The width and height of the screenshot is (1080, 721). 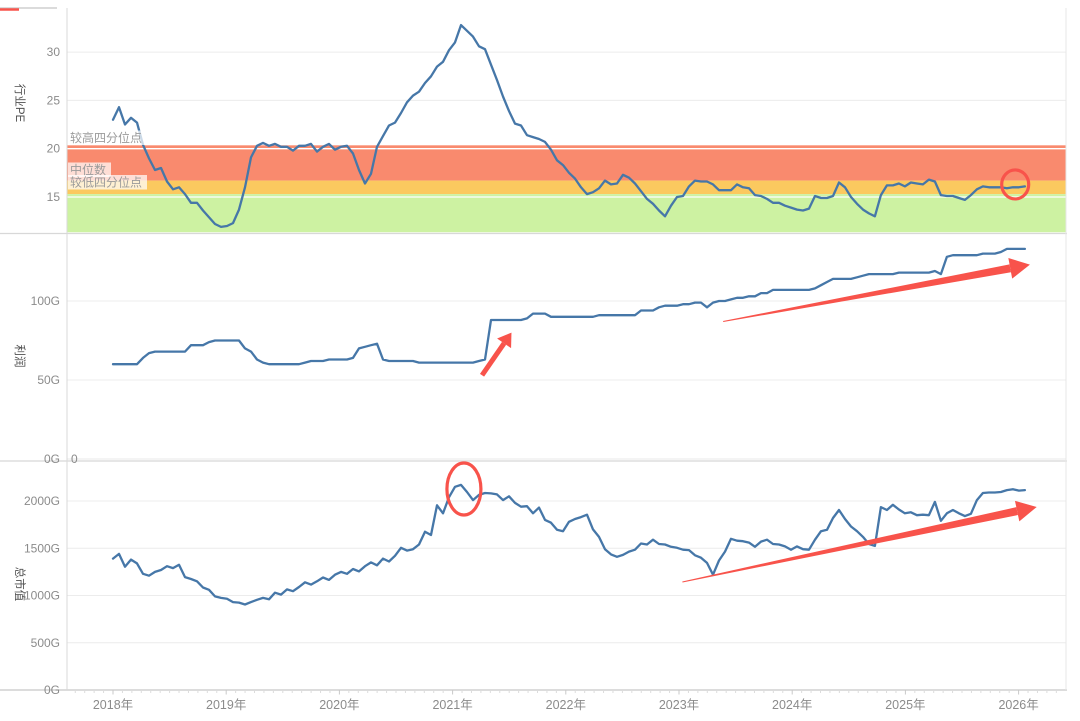 I want to click on x-tick-2019: 2019年, so click(x=226, y=705).